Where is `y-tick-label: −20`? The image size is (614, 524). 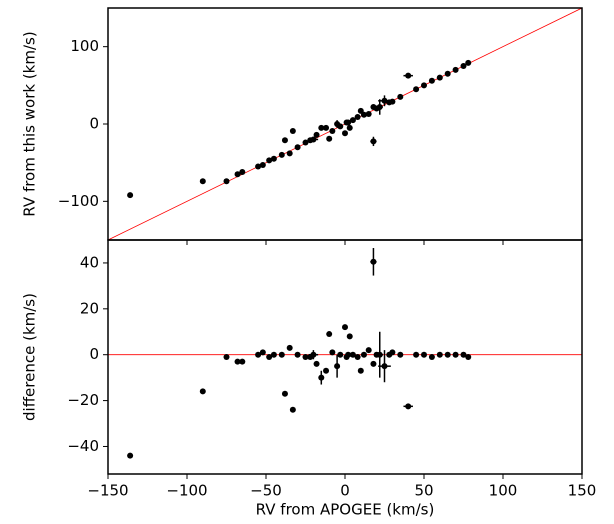 y-tick-label: −20 is located at coordinates (83, 400).